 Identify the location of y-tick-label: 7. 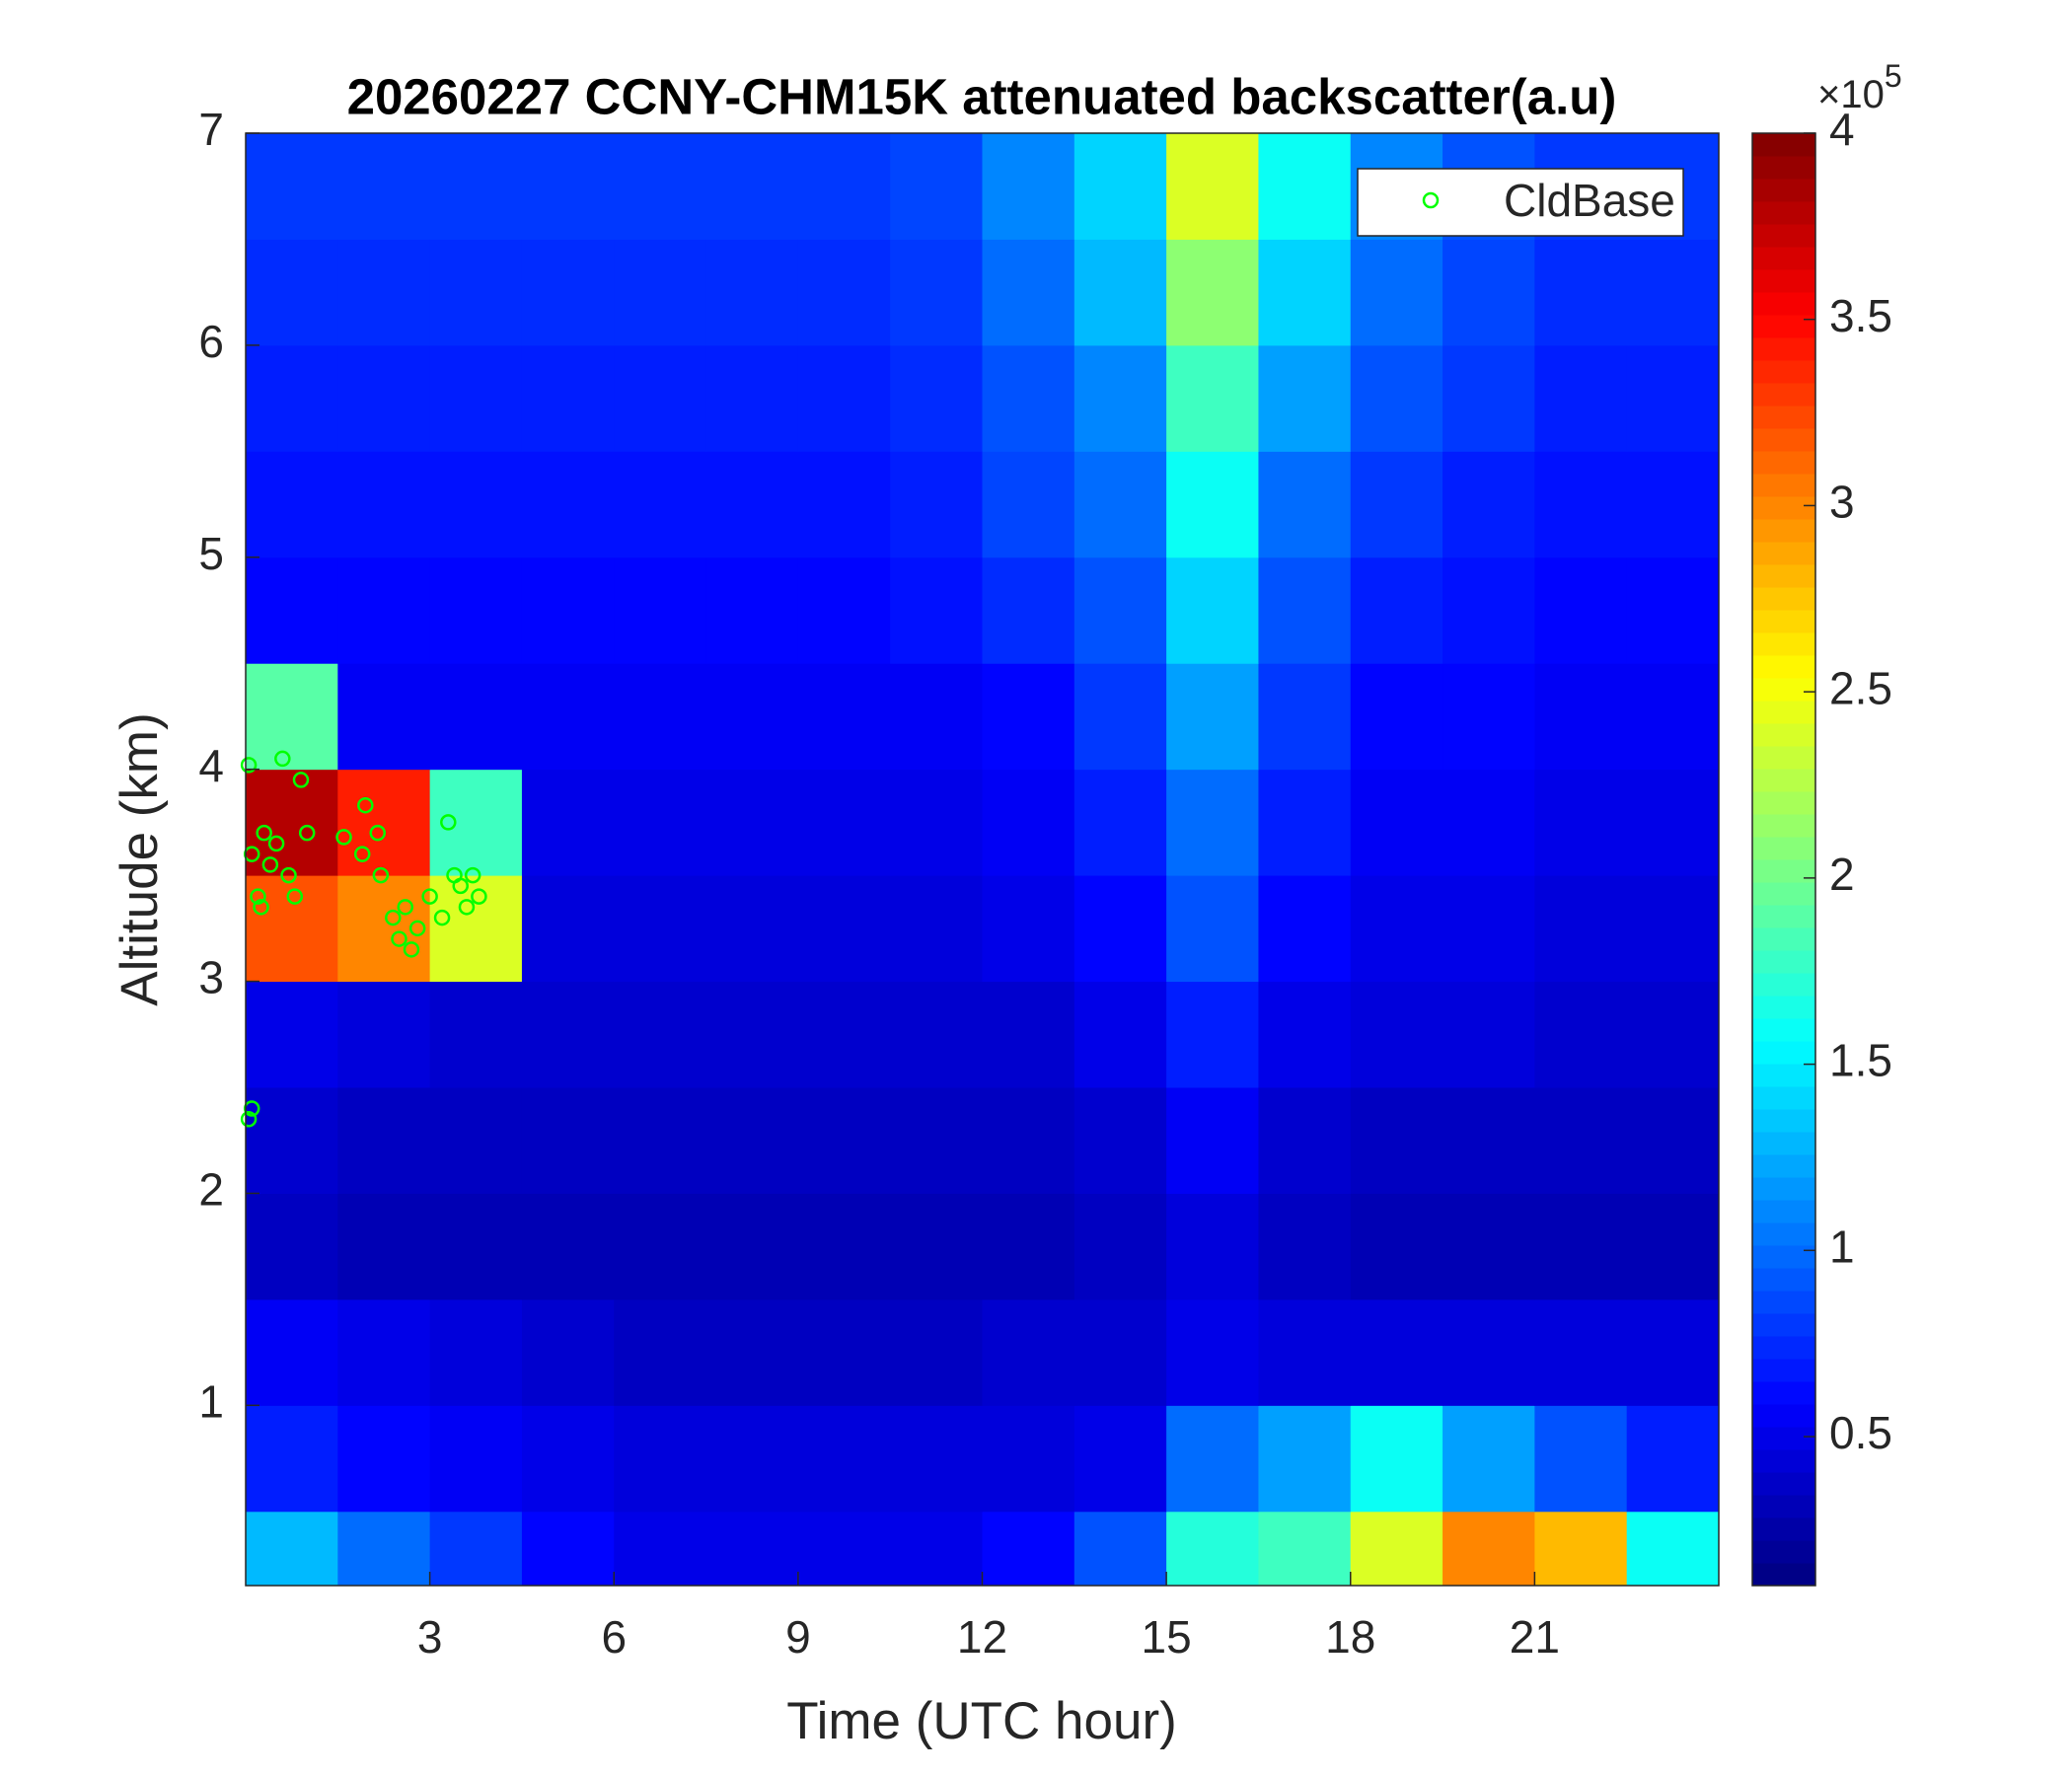
(211, 129).